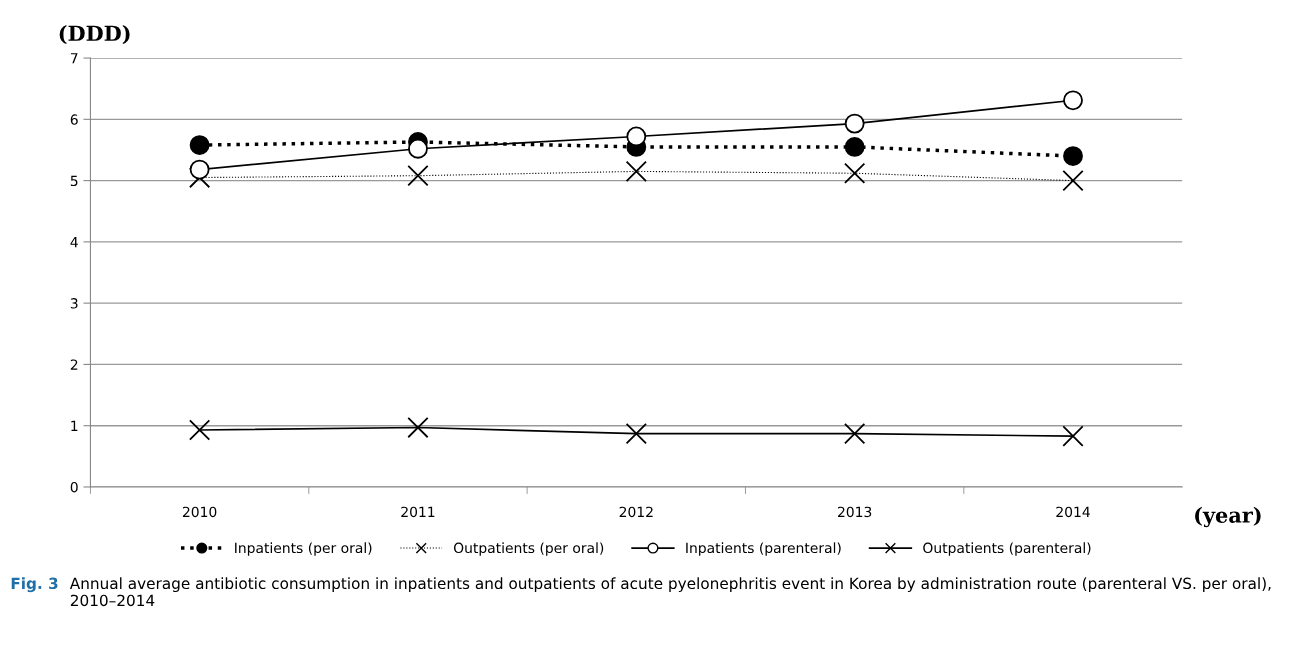 This screenshot has width=1292, height=645. I want to click on text: Annual average antibiotic consumption in inpatients and outpatients of acute pyelonephritis event in Korea by administration route (parenteral VS. per oral), 2010–2014, so click(670, 592).